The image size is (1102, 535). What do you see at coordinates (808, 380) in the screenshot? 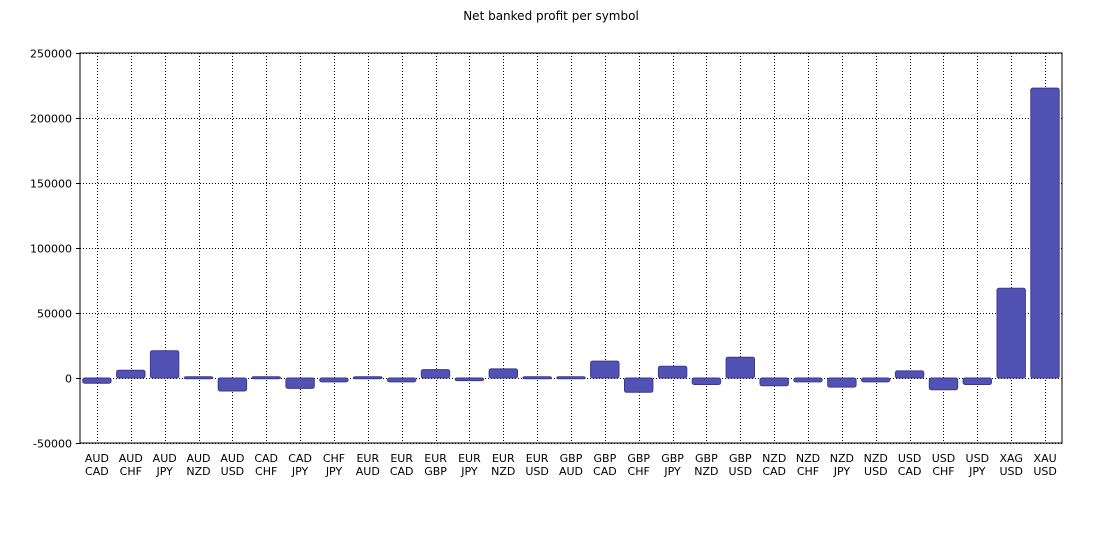
I see `bar-nzdchf` at bounding box center [808, 380].